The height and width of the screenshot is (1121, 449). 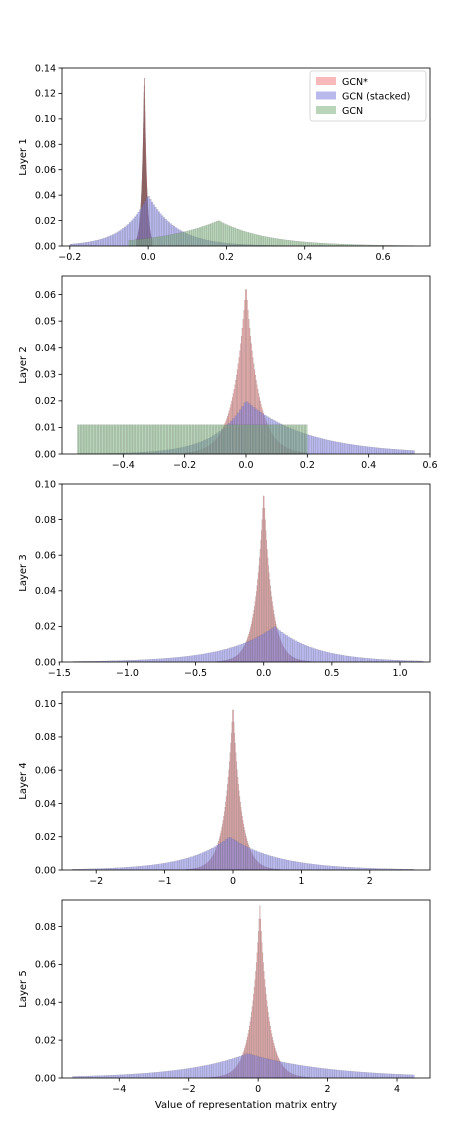 I want to click on axes-frame, so click(x=246, y=573).